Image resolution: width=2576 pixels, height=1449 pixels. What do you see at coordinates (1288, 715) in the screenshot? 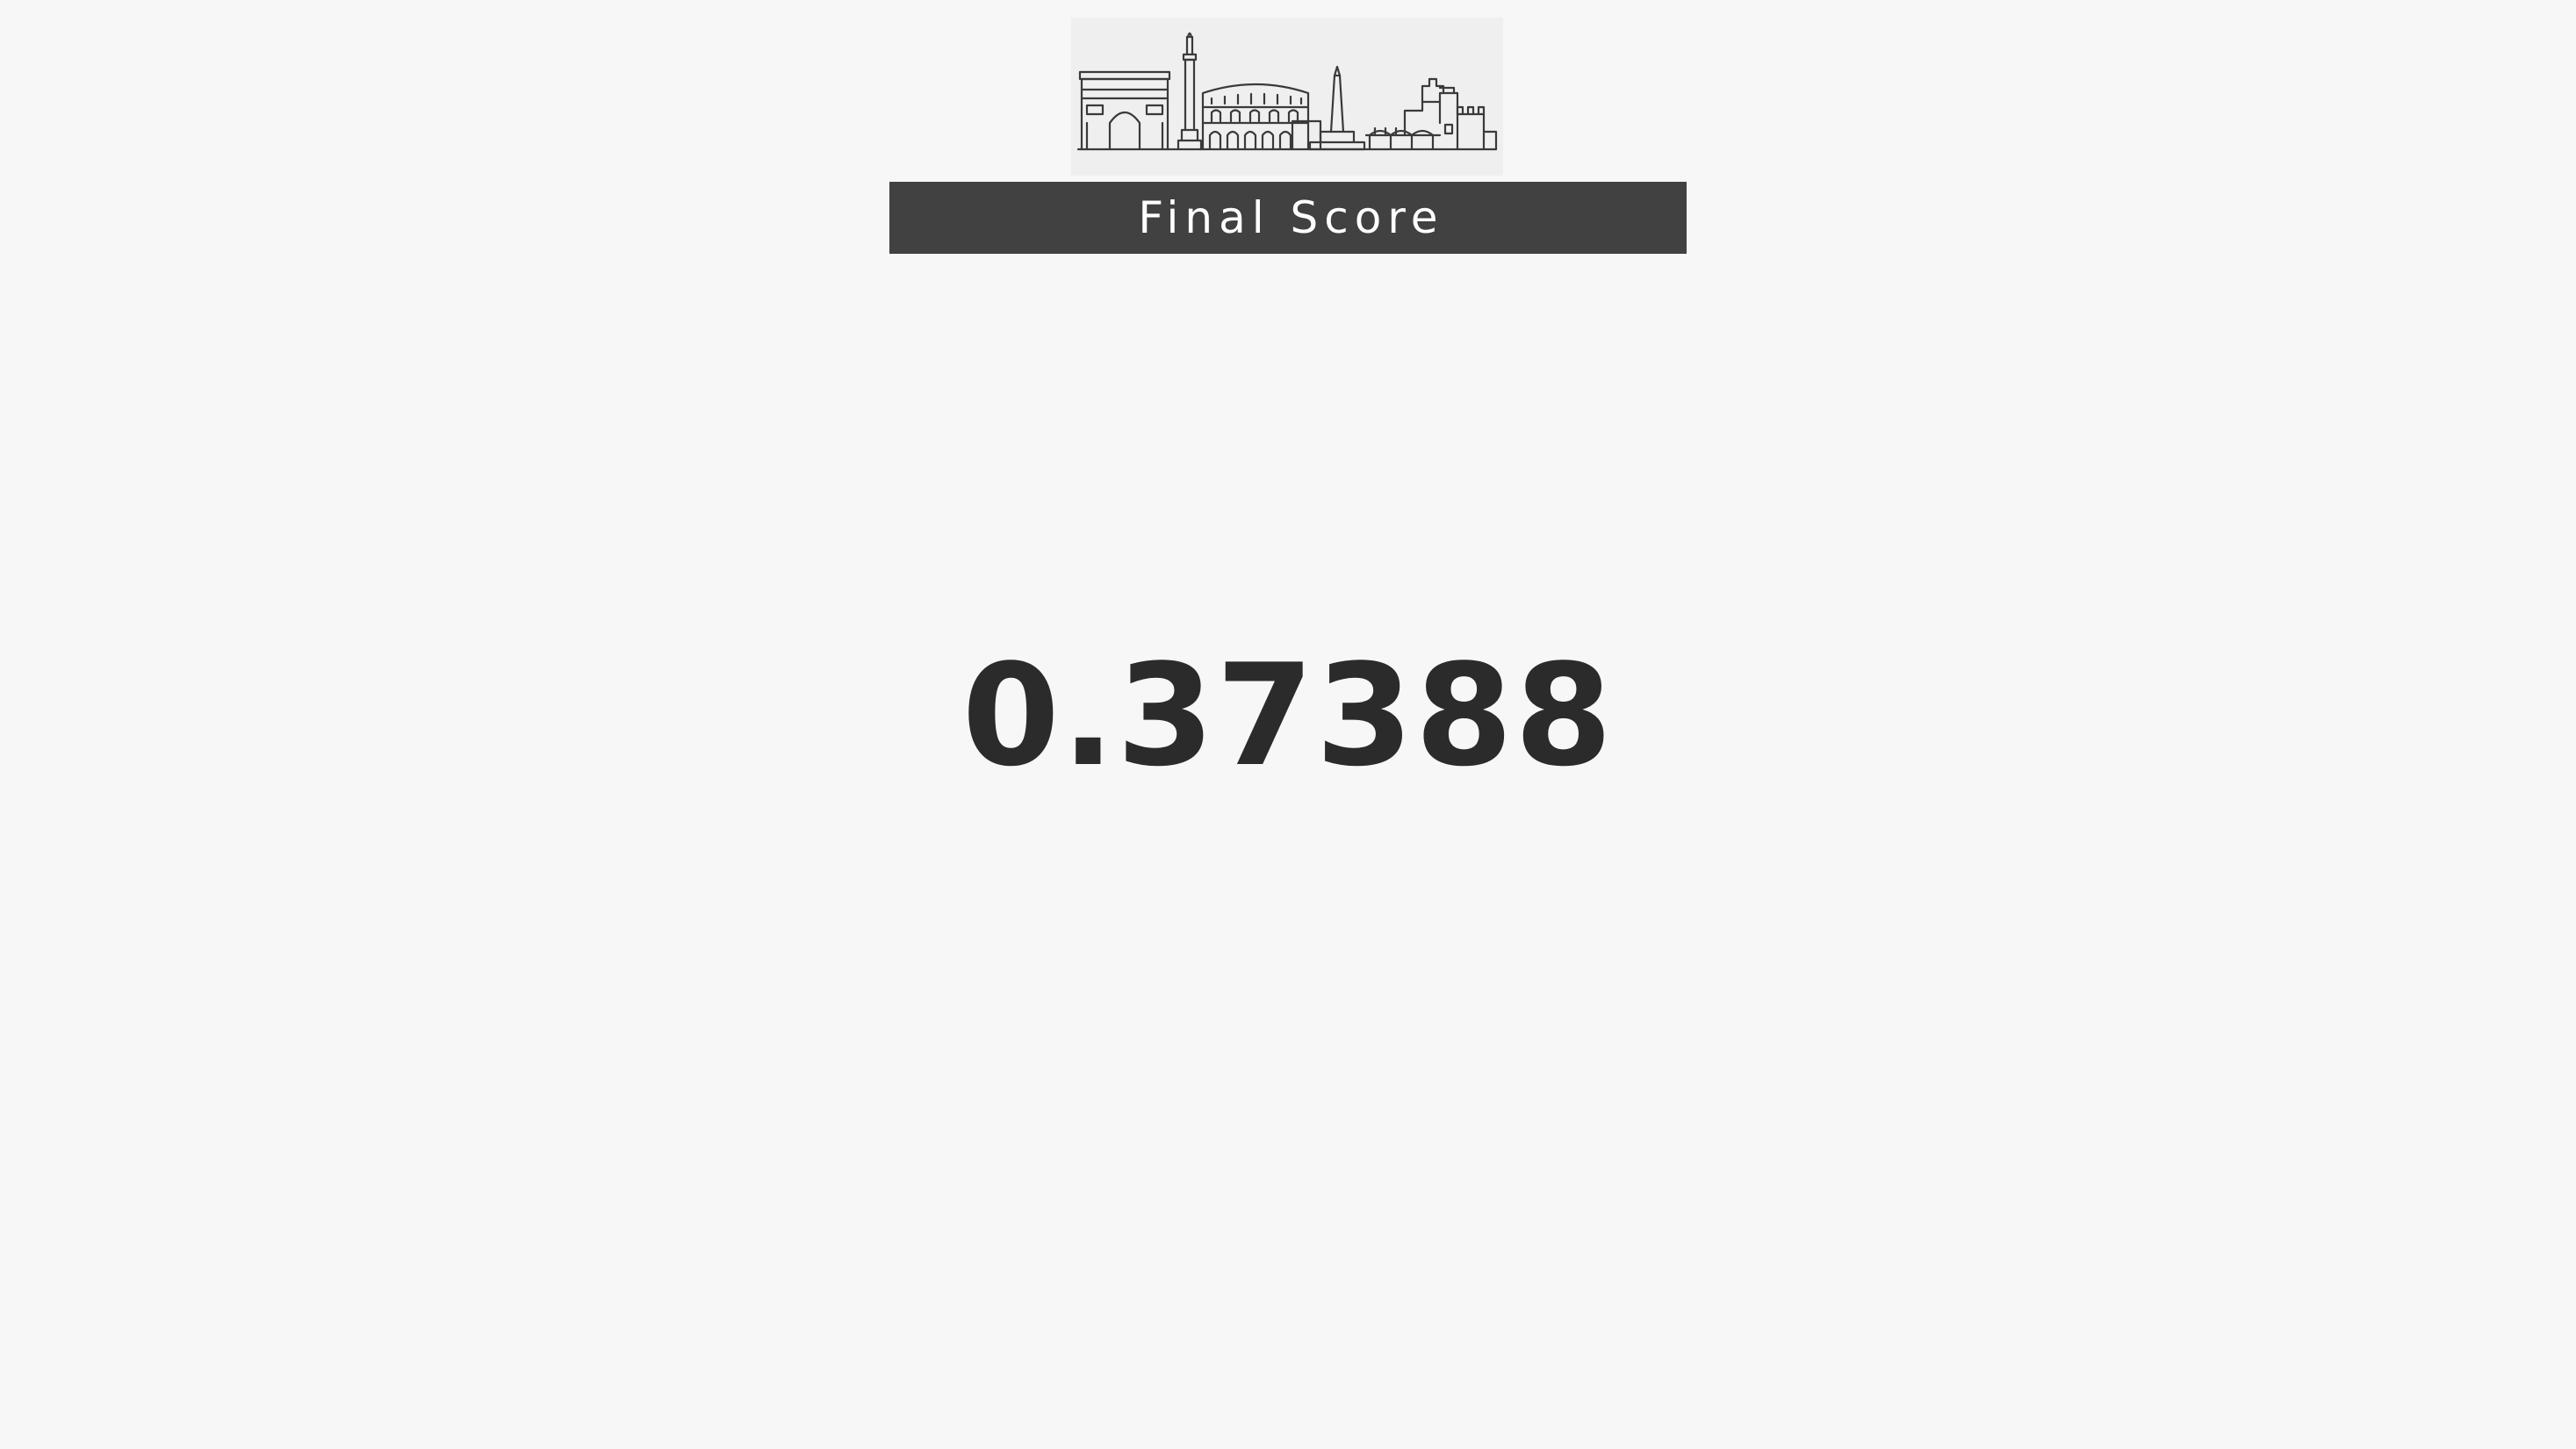
I see `final-score-value: 0.37388` at bounding box center [1288, 715].